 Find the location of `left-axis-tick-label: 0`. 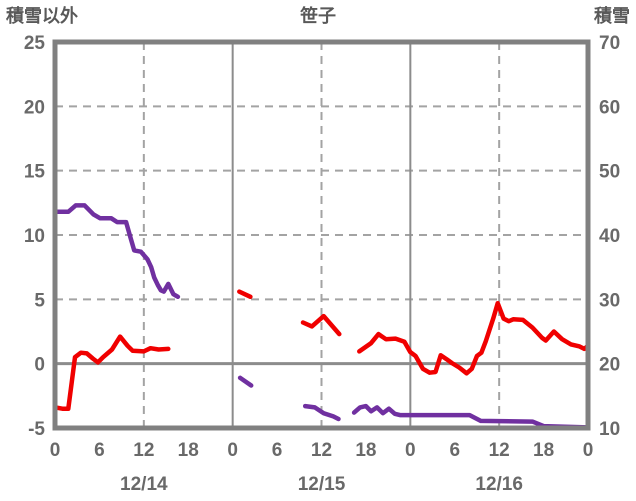

left-axis-tick-label: 0 is located at coordinates (39, 365).